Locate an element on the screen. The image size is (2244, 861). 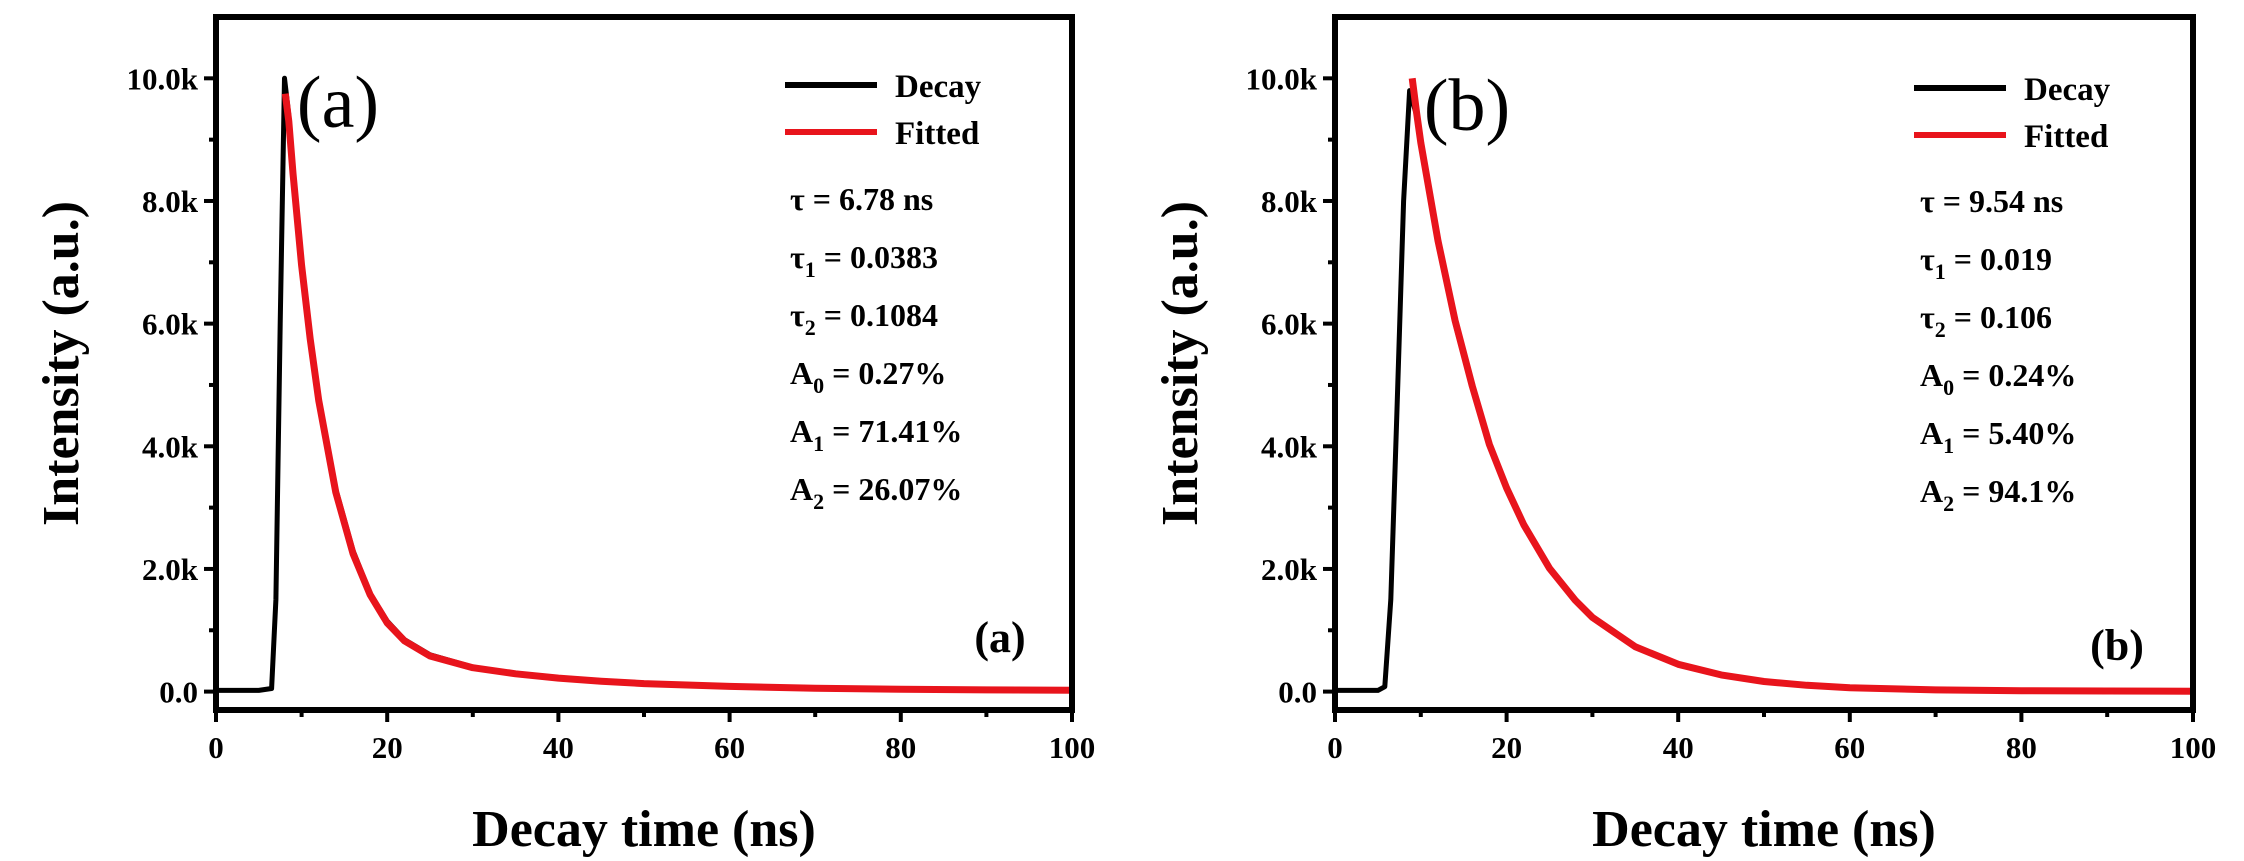
param-value: = 0.24% is located at coordinates (2015, 375).